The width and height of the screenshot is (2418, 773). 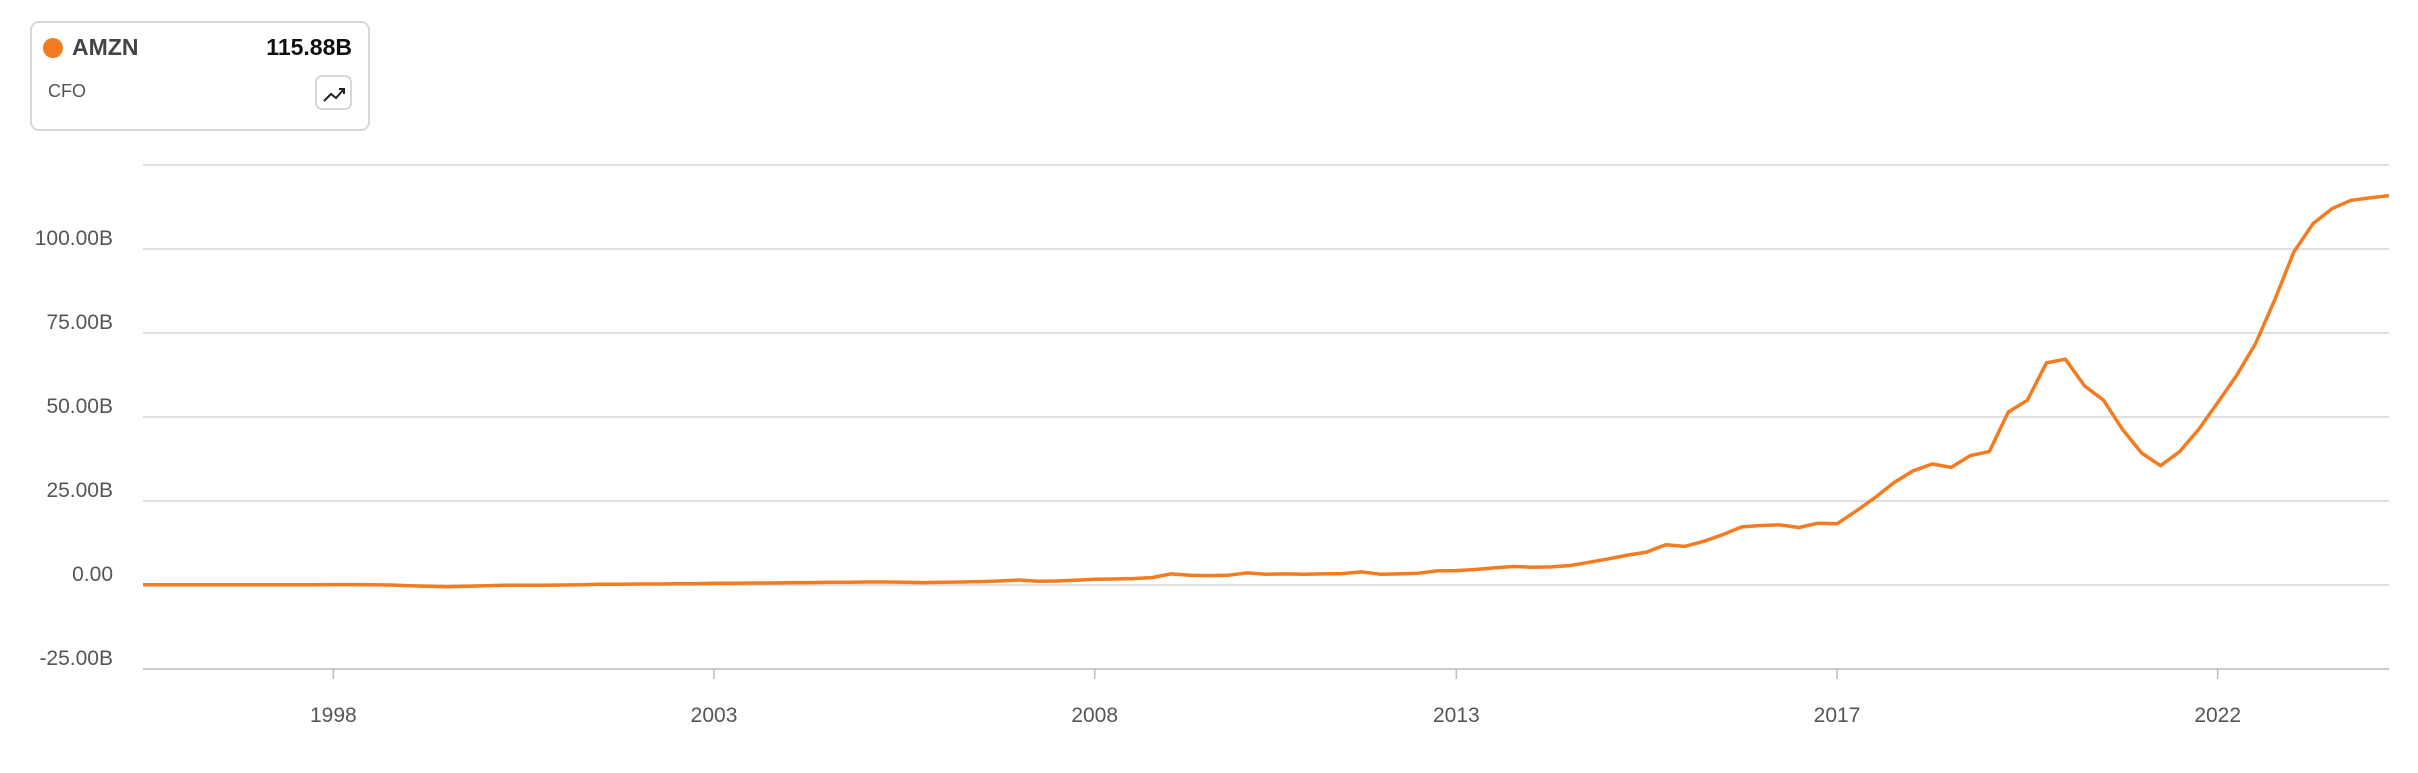 What do you see at coordinates (79, 322) in the screenshot?
I see `y-tick-label: 75.00B` at bounding box center [79, 322].